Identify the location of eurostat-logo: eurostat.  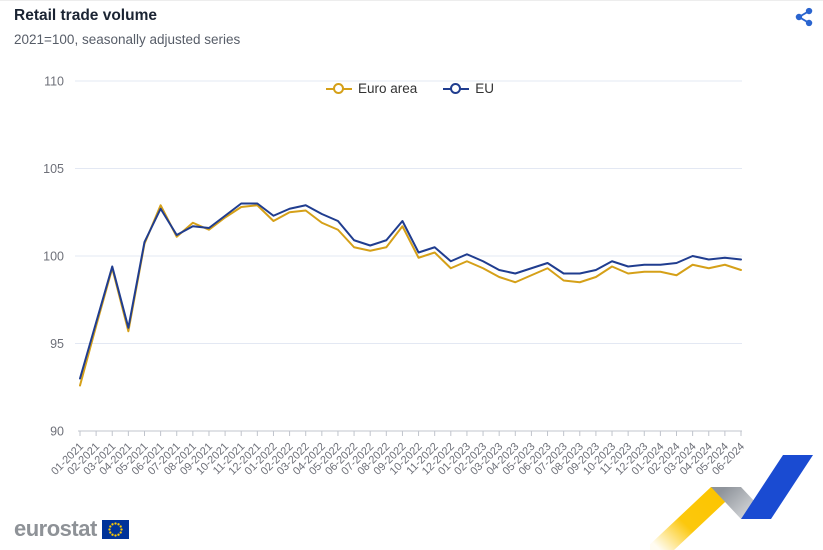
(71, 529).